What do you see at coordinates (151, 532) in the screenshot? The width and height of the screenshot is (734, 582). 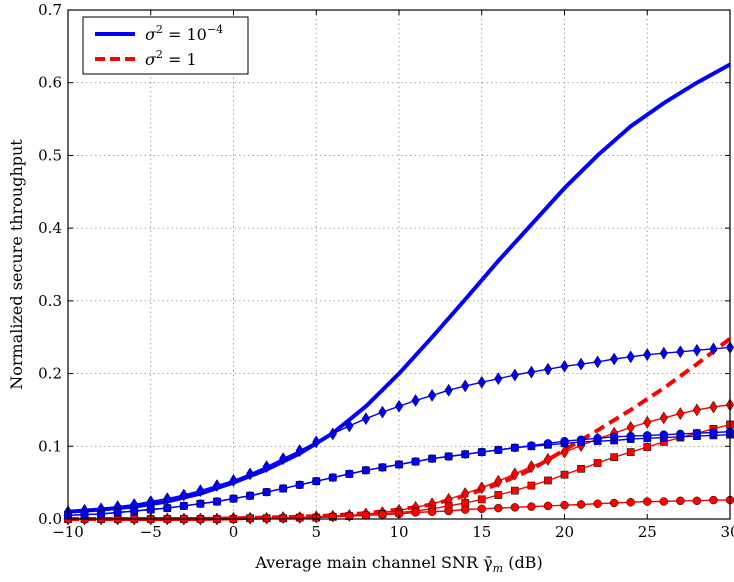 I see `x-tick-label: −5` at bounding box center [151, 532].